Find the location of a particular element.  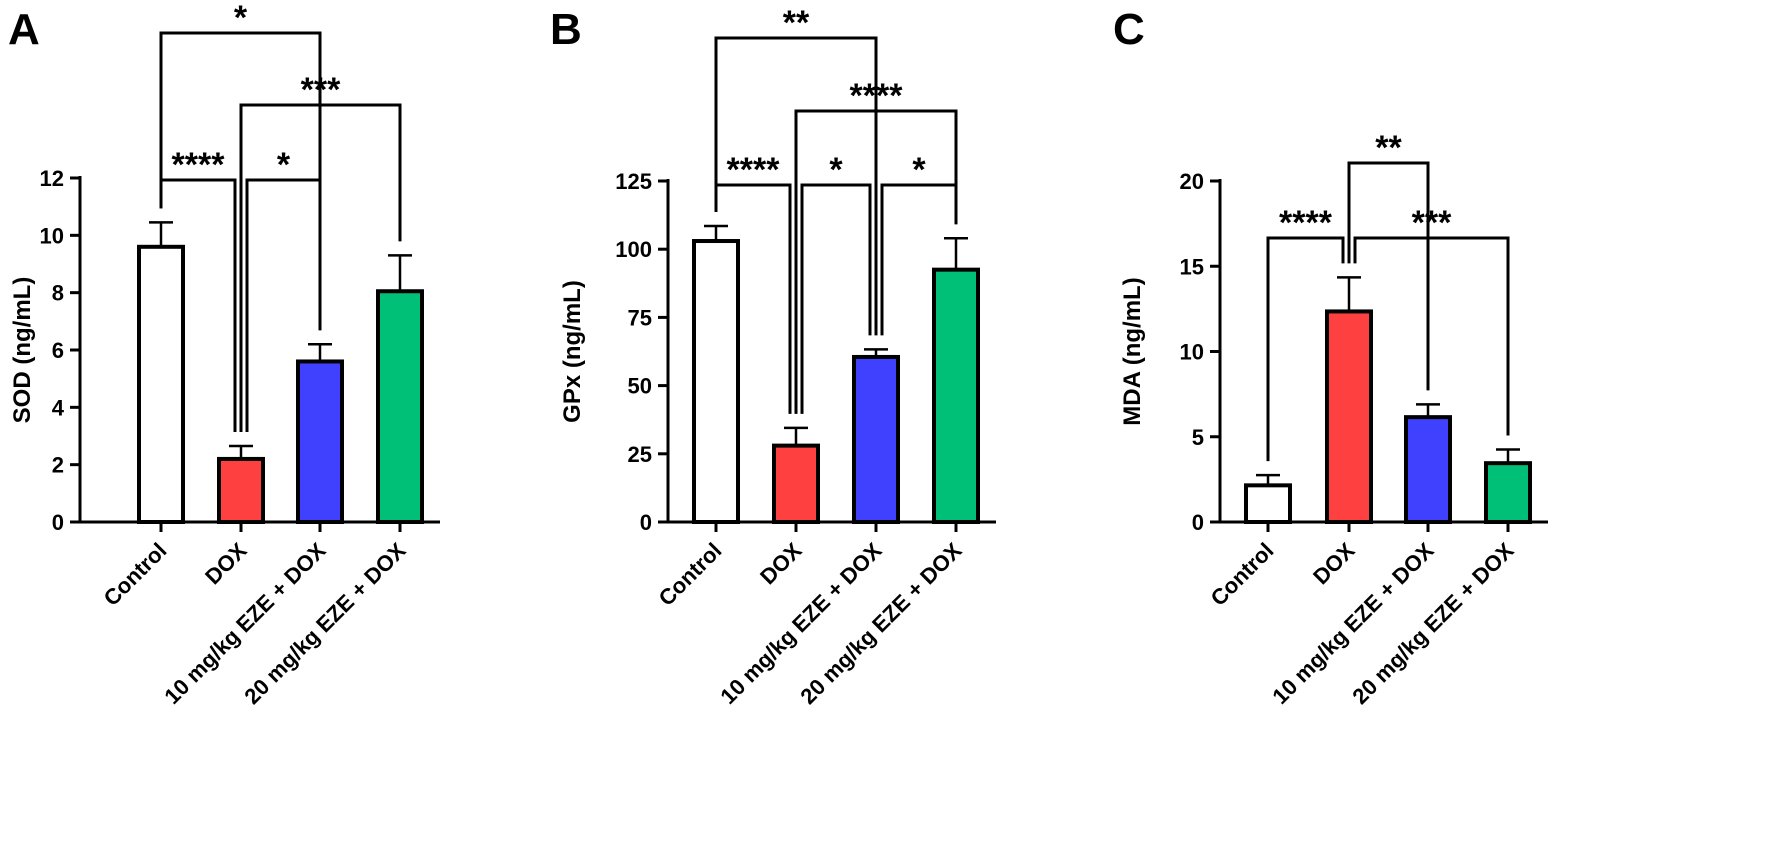

y-tick-label: 20 is located at coordinates (1192, 181).